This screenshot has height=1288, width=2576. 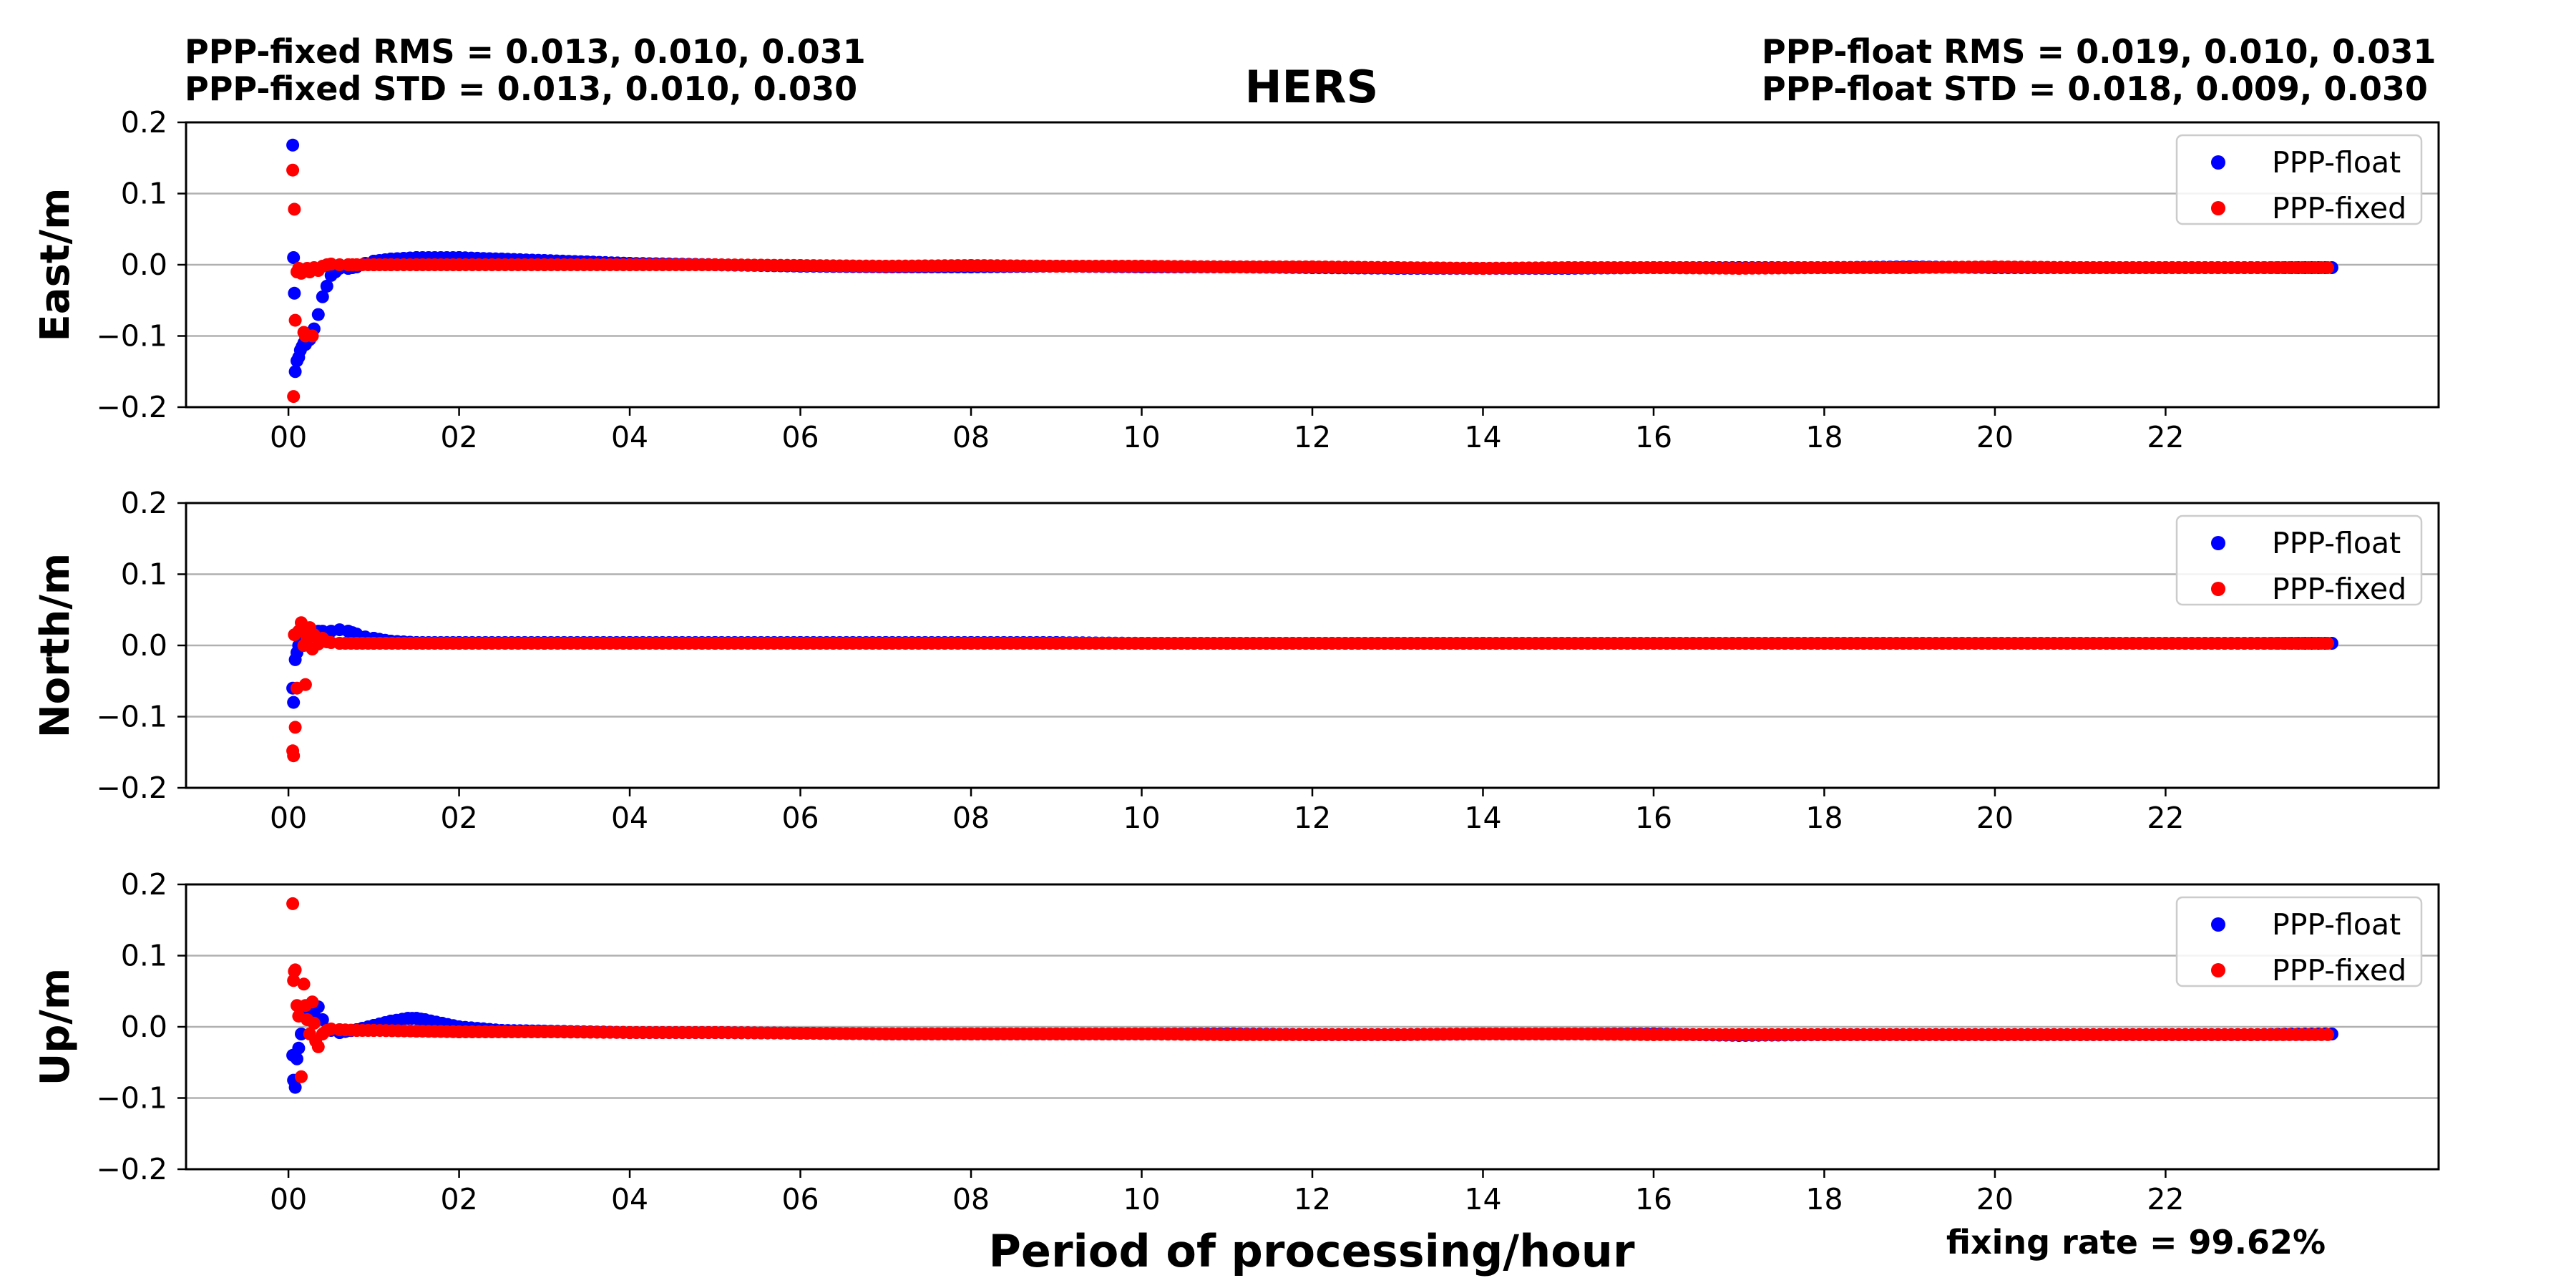 What do you see at coordinates (2165, 437) in the screenshot?
I see `x-tick-label: 22` at bounding box center [2165, 437].